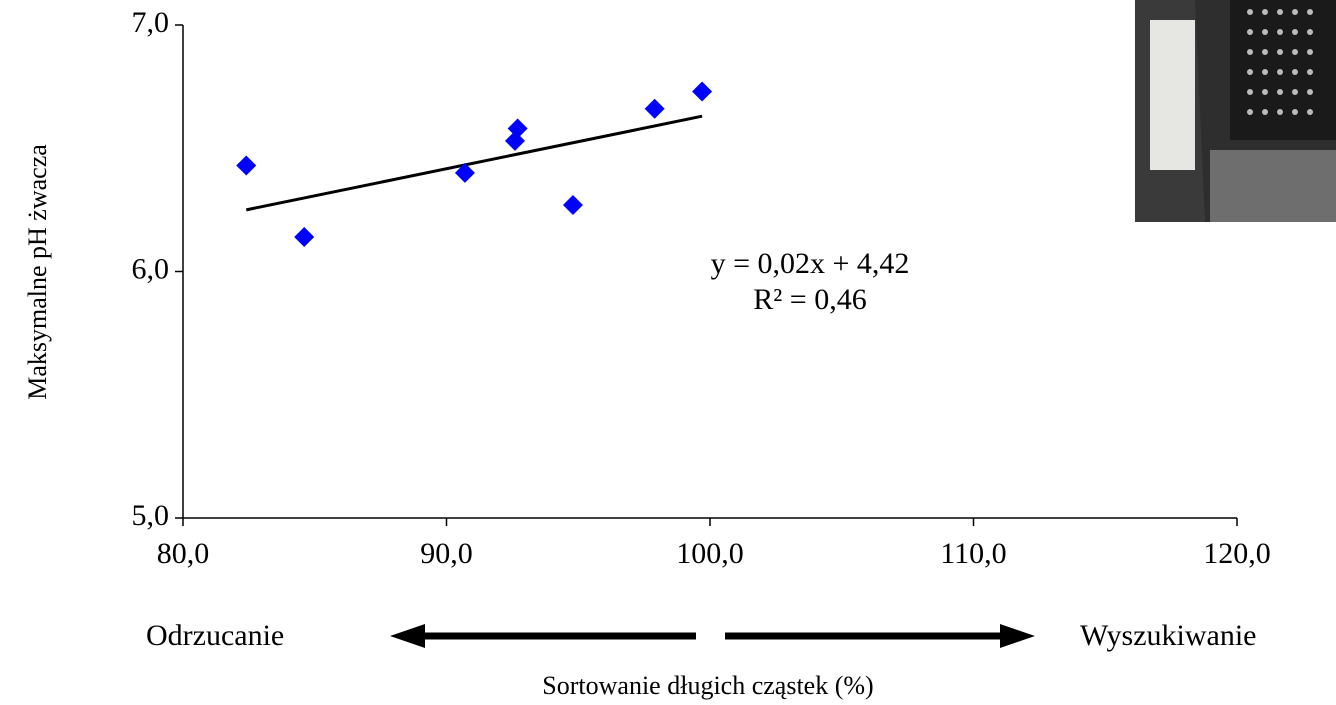  What do you see at coordinates (151, 22) in the screenshot?
I see `y-tick-label: 7,0` at bounding box center [151, 22].